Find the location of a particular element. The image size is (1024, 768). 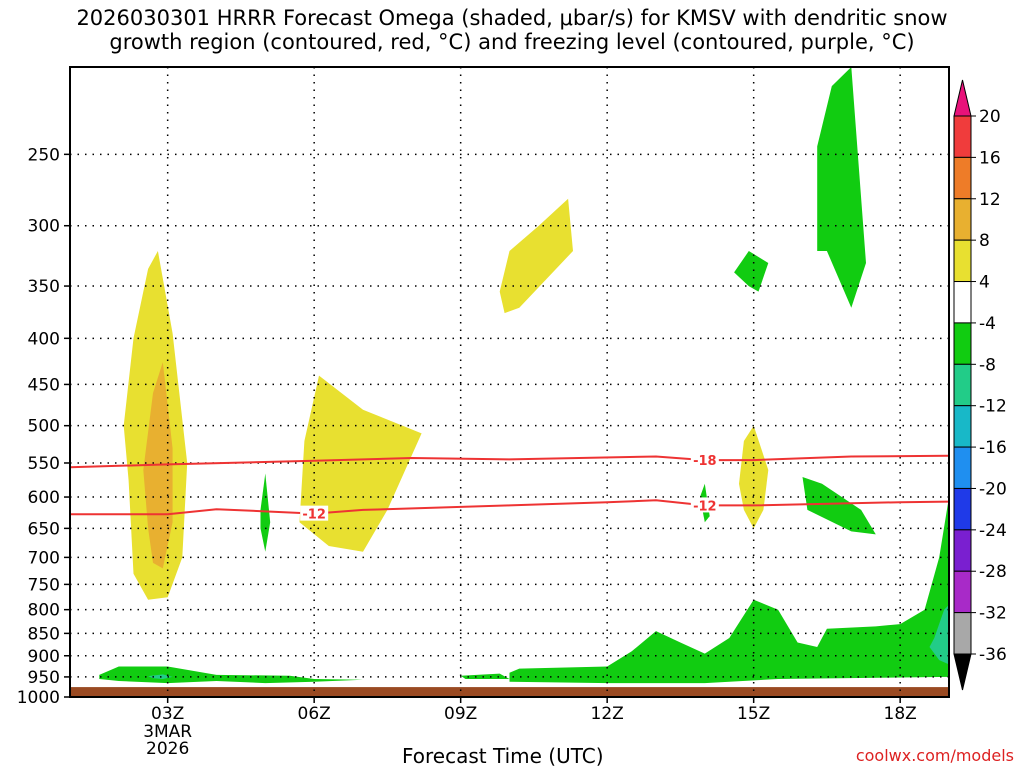

y-tick-label: 900 is located at coordinates (44, 657).